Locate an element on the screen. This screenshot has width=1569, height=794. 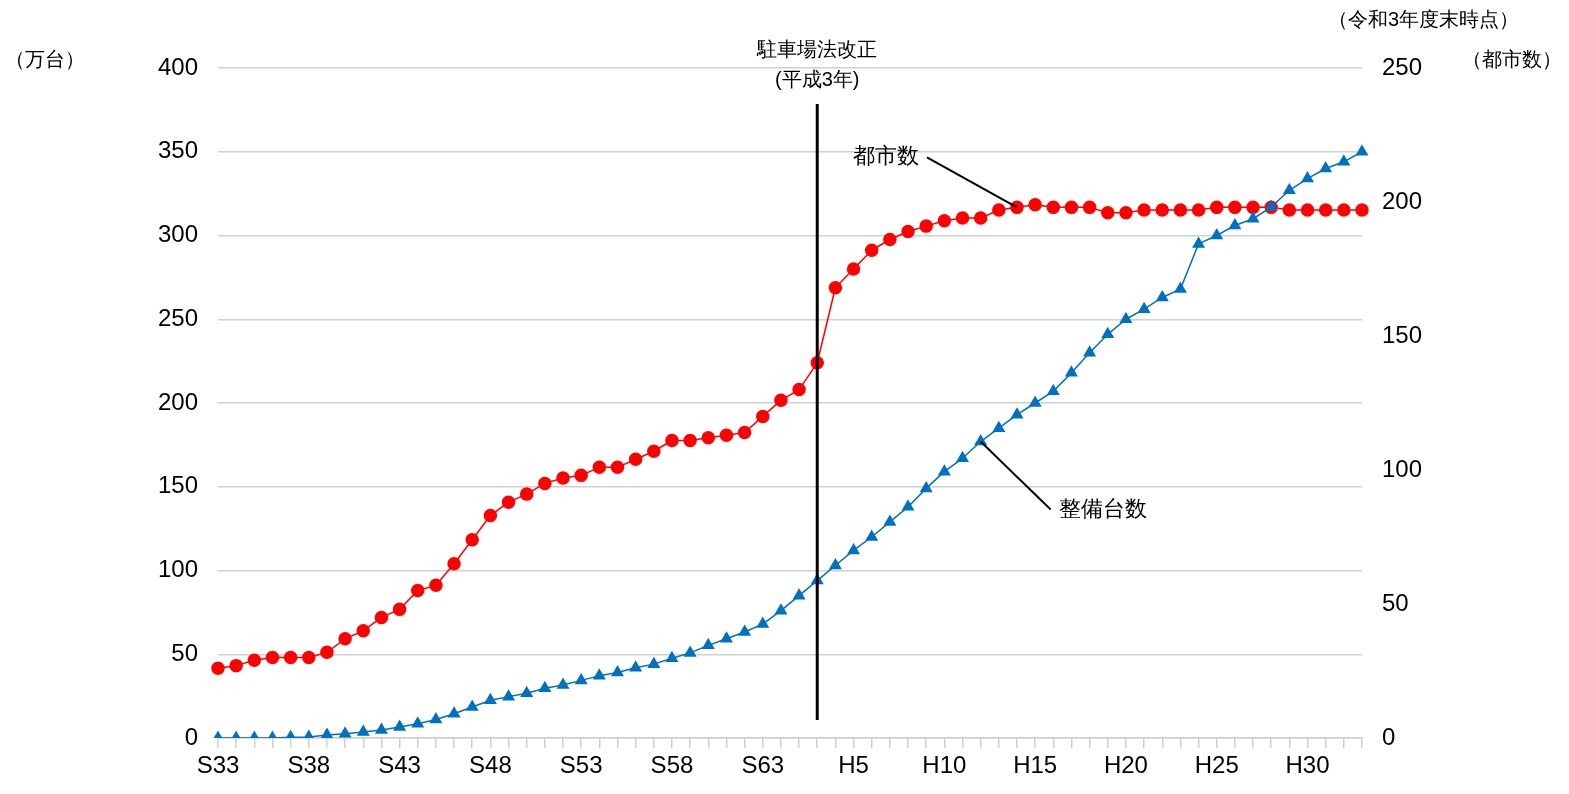
text: 都市数 is located at coordinates (885, 156).